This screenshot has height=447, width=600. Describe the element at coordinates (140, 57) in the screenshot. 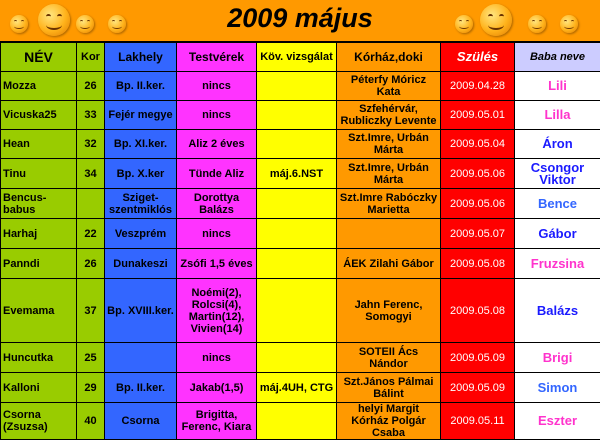

I see `column-header-location: Lakhely` at that location.